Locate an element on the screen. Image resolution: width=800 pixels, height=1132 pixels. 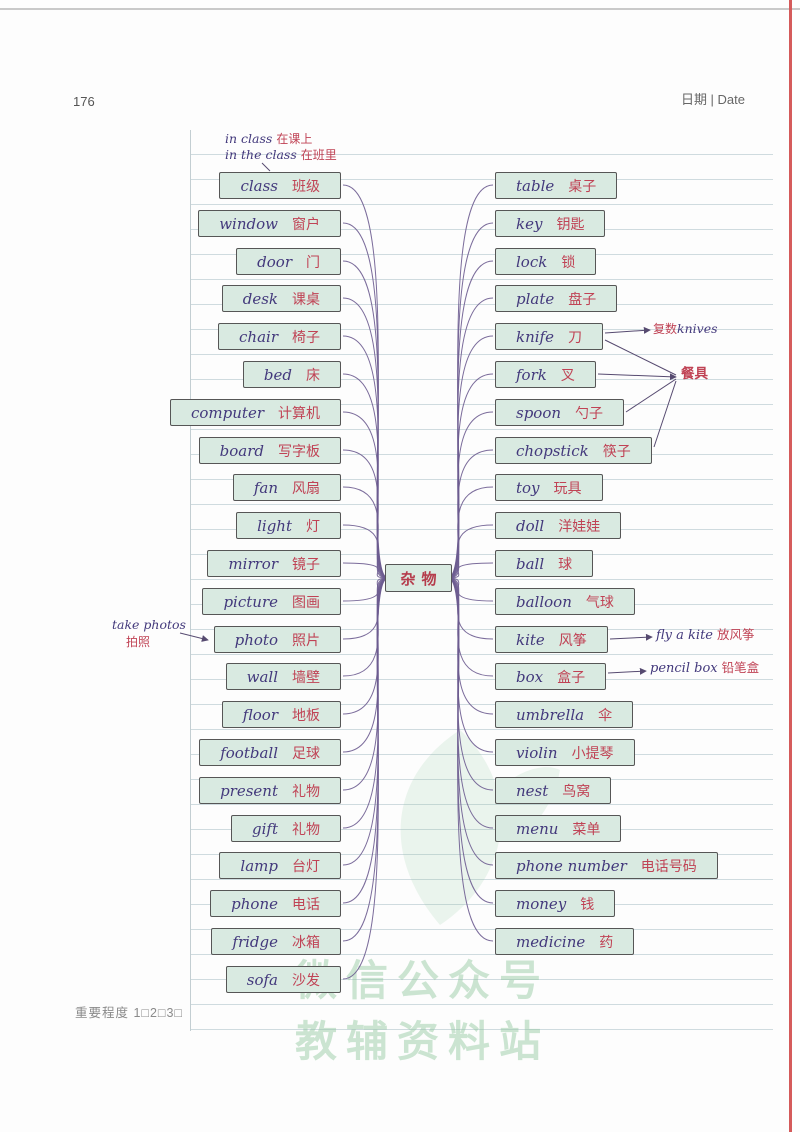
vocab-en: fan is located at coordinates (265, 488).